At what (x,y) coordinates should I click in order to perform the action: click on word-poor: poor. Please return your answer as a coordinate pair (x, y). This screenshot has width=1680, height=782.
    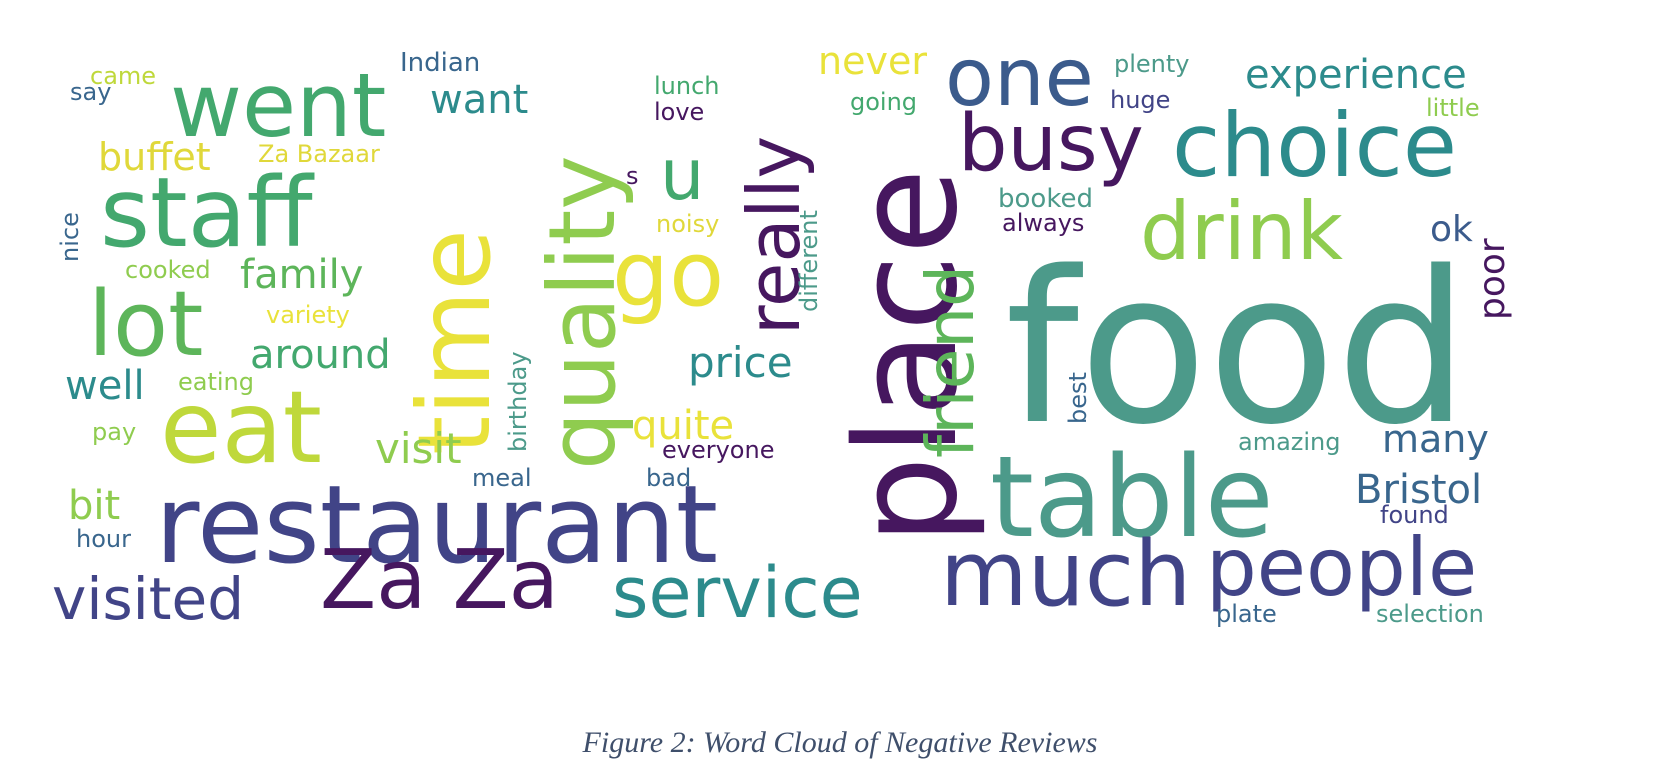
    Looking at the image, I should click on (1492, 279).